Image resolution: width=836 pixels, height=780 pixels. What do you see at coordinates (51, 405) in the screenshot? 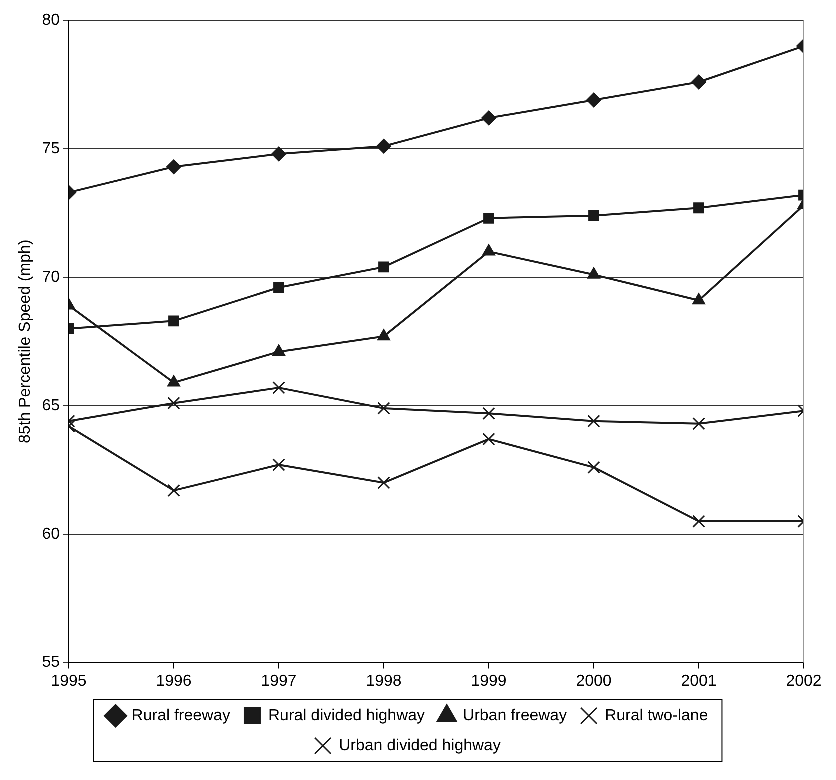
I see `y-tick-label: 65` at bounding box center [51, 405].